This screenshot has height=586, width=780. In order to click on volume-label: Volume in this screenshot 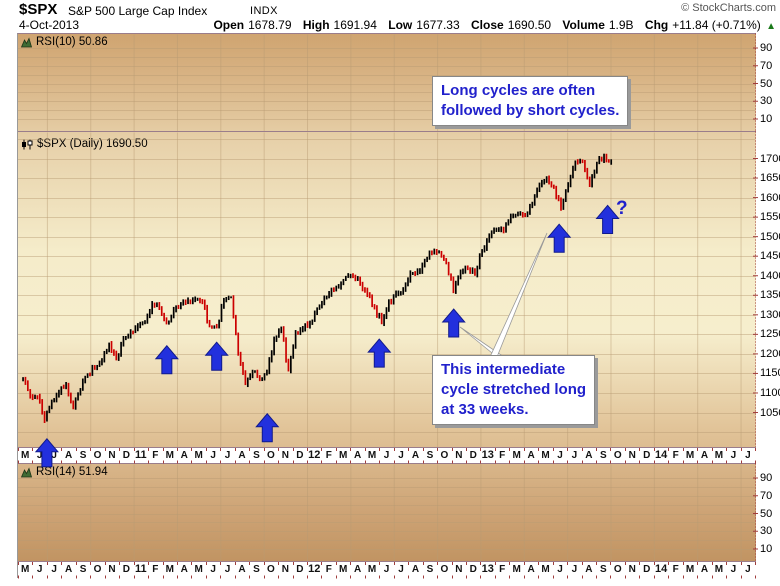, I will do `click(583, 25)`.